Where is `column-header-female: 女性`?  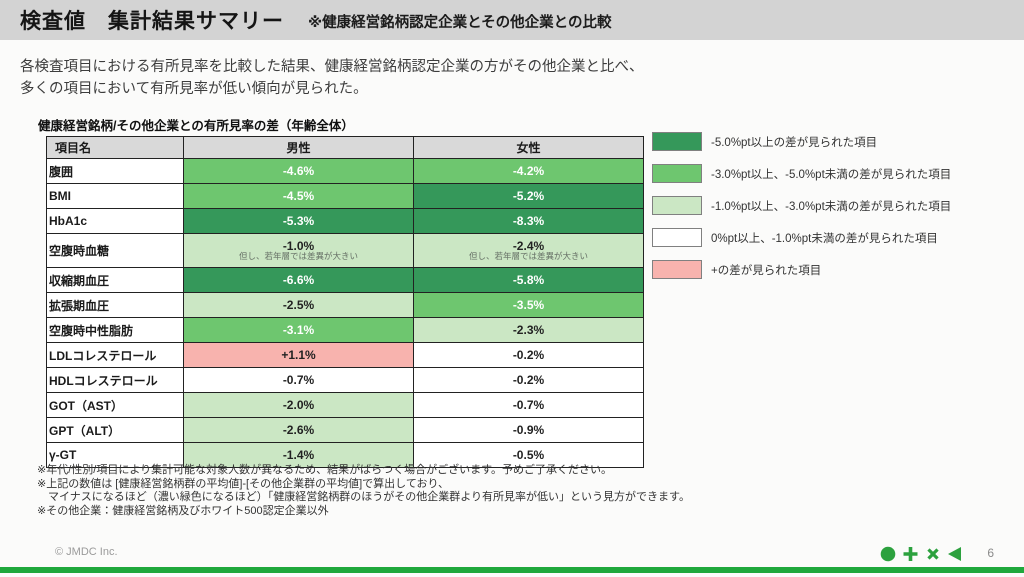
column-header-female: 女性 is located at coordinates (528, 147).